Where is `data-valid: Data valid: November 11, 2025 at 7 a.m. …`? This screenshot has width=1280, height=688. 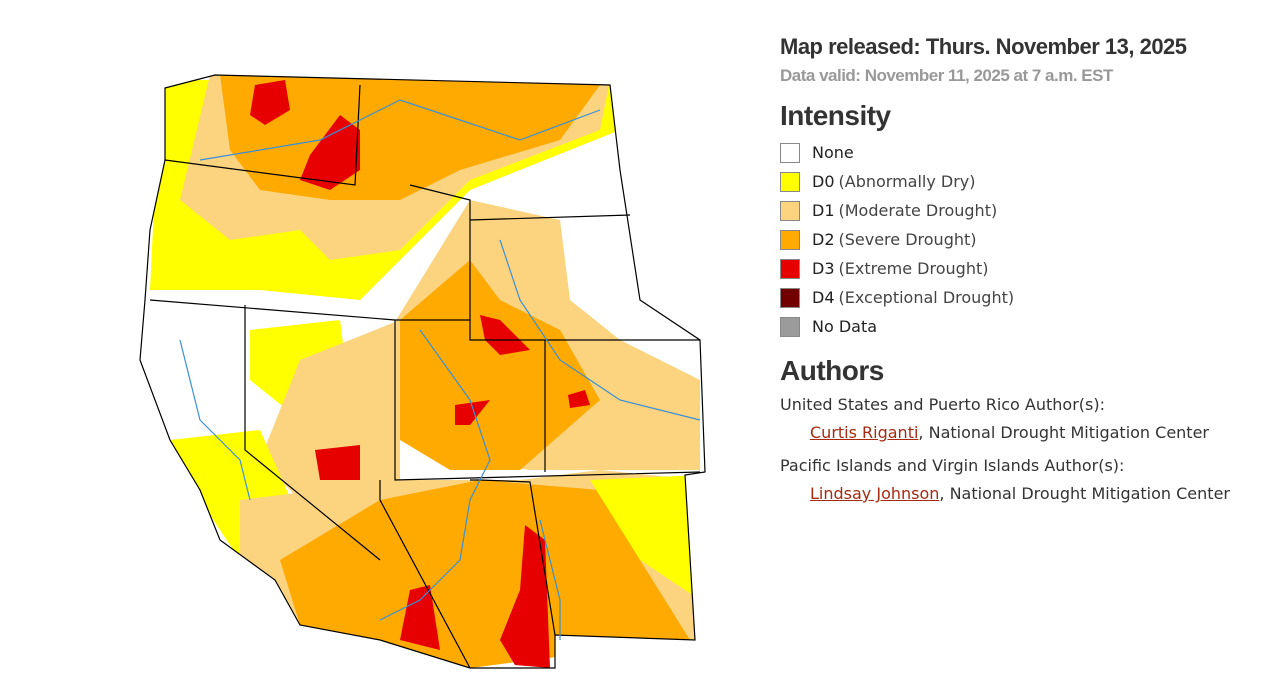 data-valid: Data valid: November 11, 2025 at 7 a.m. … is located at coordinates (946, 75).